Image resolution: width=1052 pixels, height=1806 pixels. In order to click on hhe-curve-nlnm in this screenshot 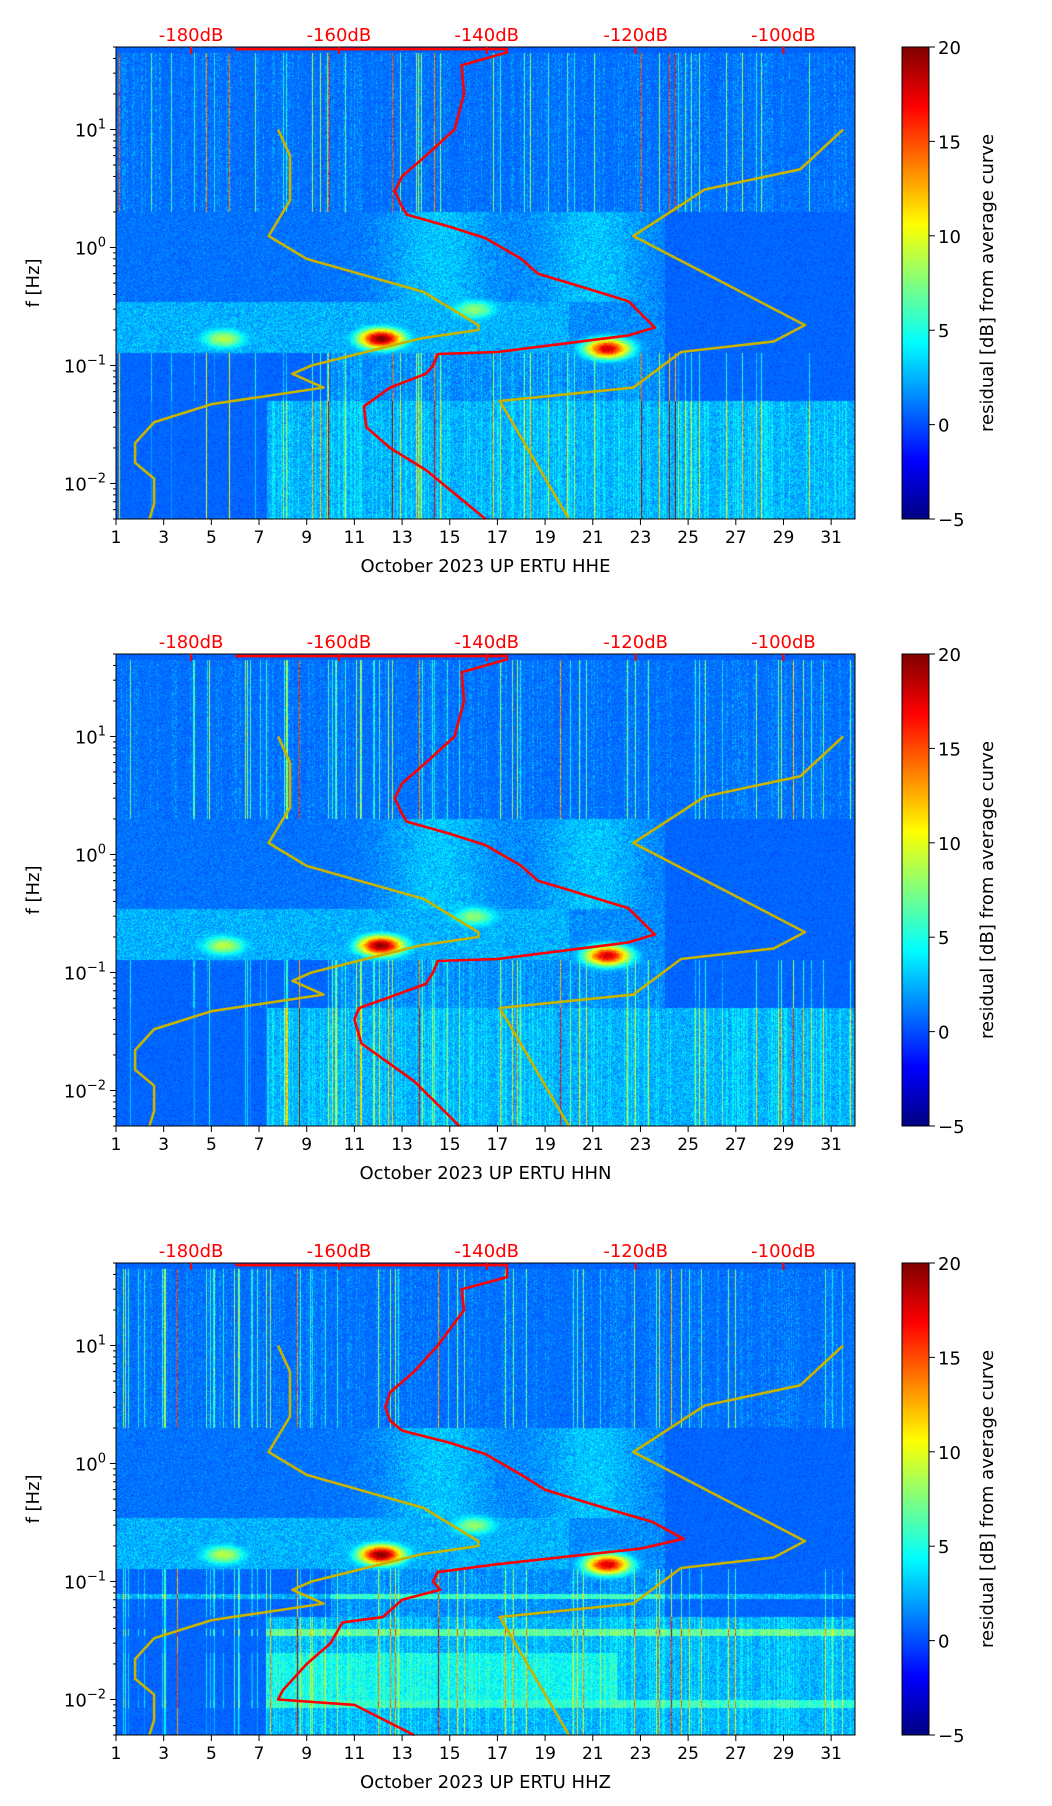, I will do `click(306, 324)`.